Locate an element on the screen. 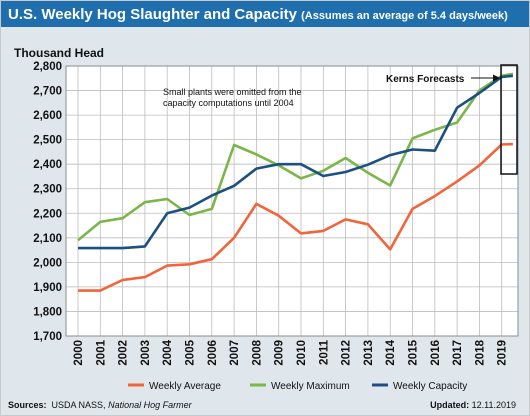  footer-sources-label: Sources: is located at coordinates (27, 405).